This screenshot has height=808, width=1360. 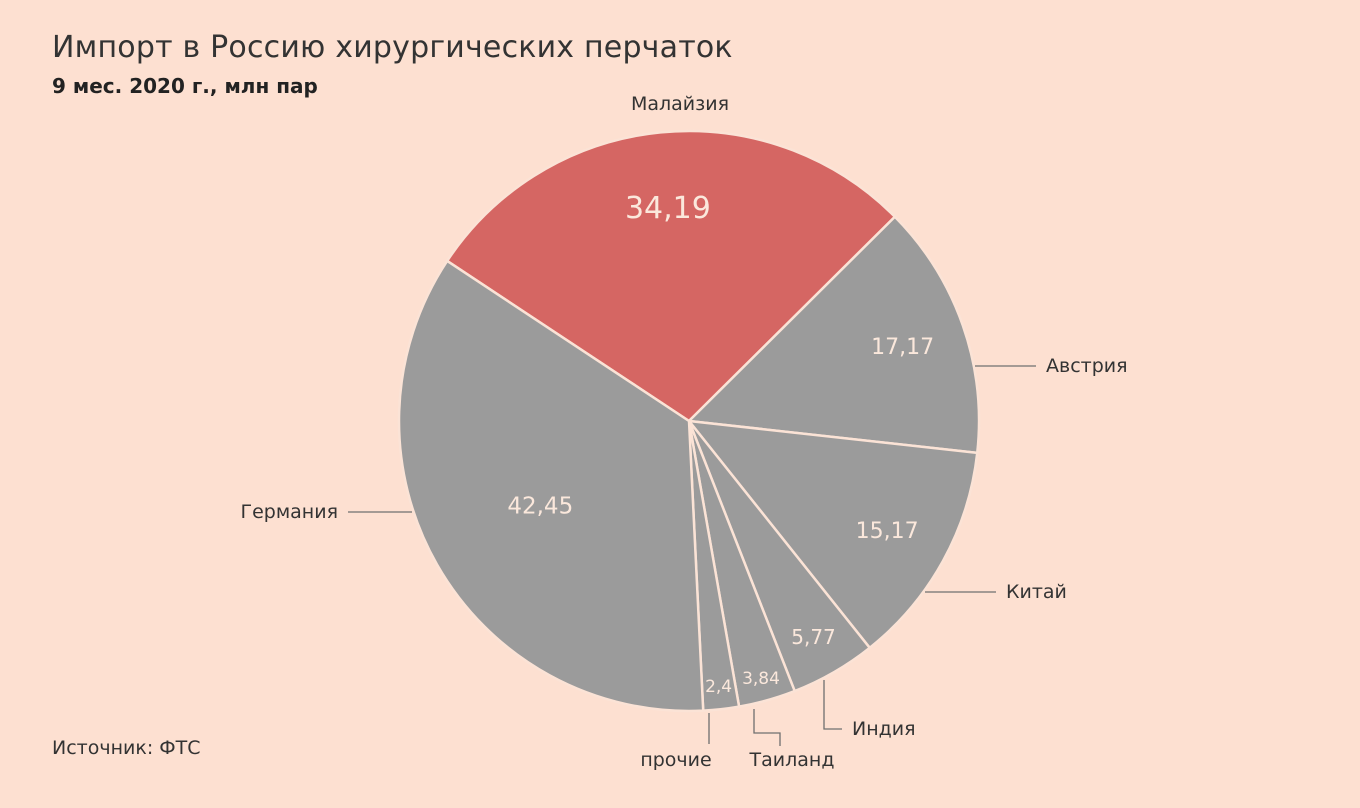 I want to click on slice-value-label: 15,17, so click(x=887, y=531).